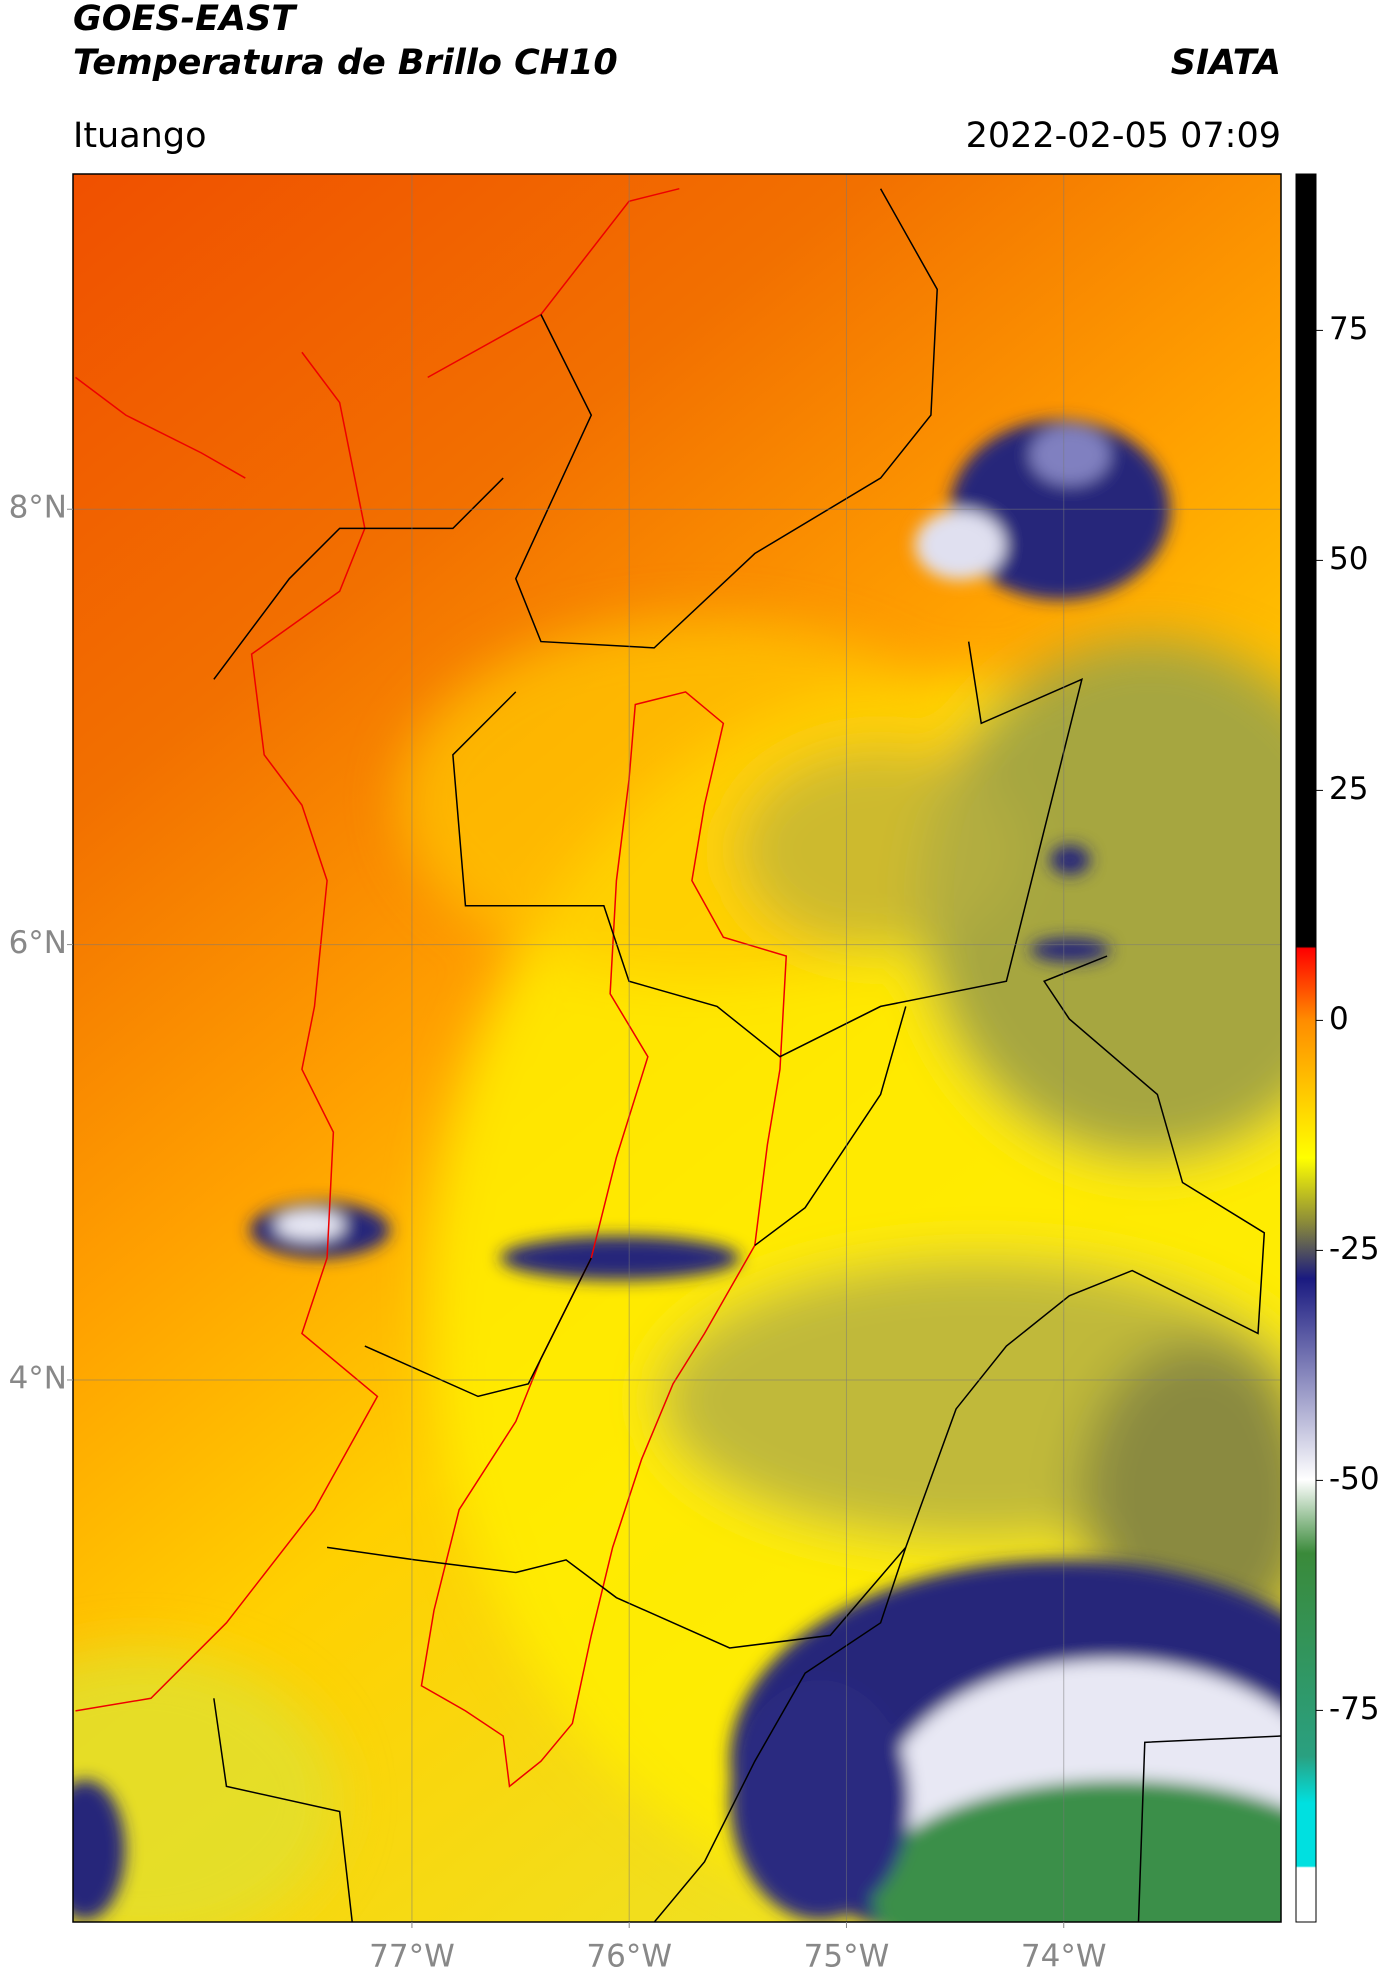  Describe the element at coordinates (38, 1378) in the screenshot. I see `y-tick-label: 4°N` at that location.